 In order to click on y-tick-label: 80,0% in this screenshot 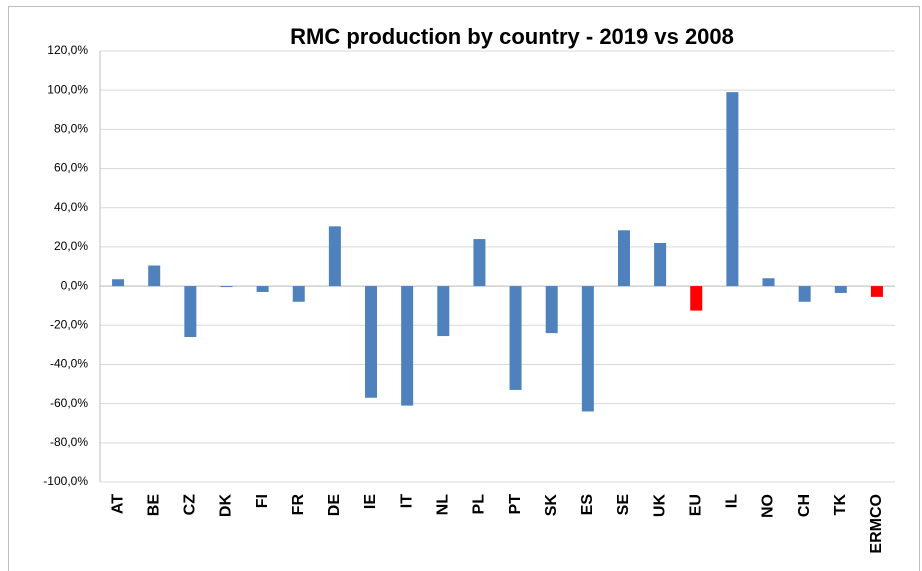, I will do `click(71, 129)`.